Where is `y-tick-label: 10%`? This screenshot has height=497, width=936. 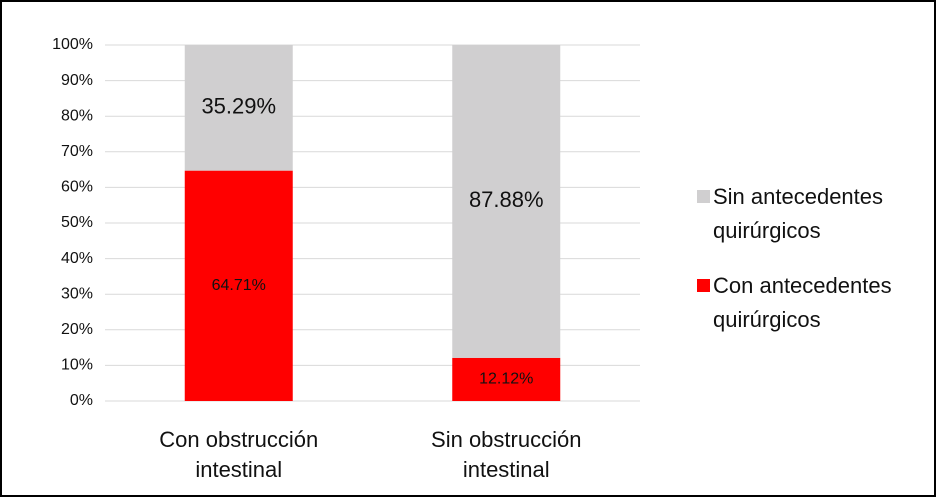 y-tick-label: 10% is located at coordinates (77, 365).